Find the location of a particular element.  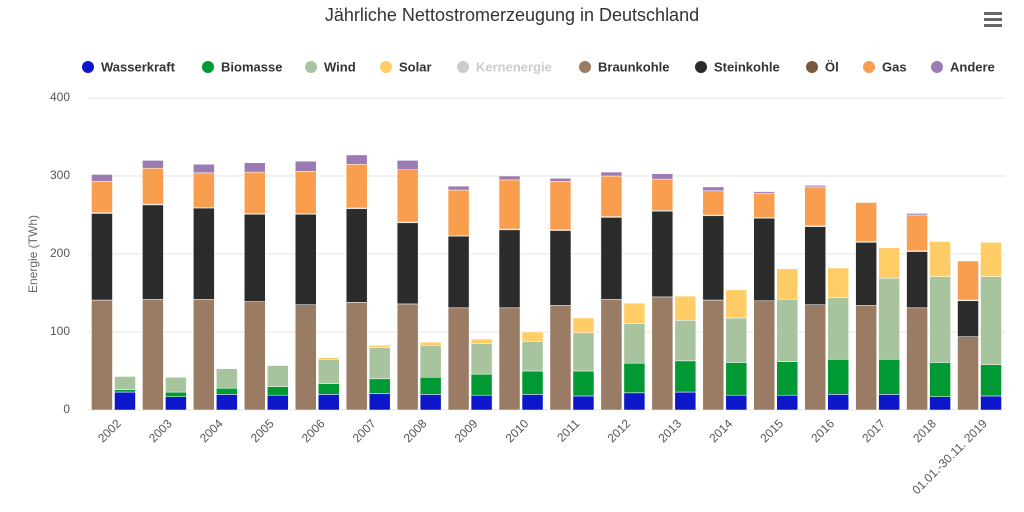

x-tick-label: 2012 is located at coordinates (618, 430).